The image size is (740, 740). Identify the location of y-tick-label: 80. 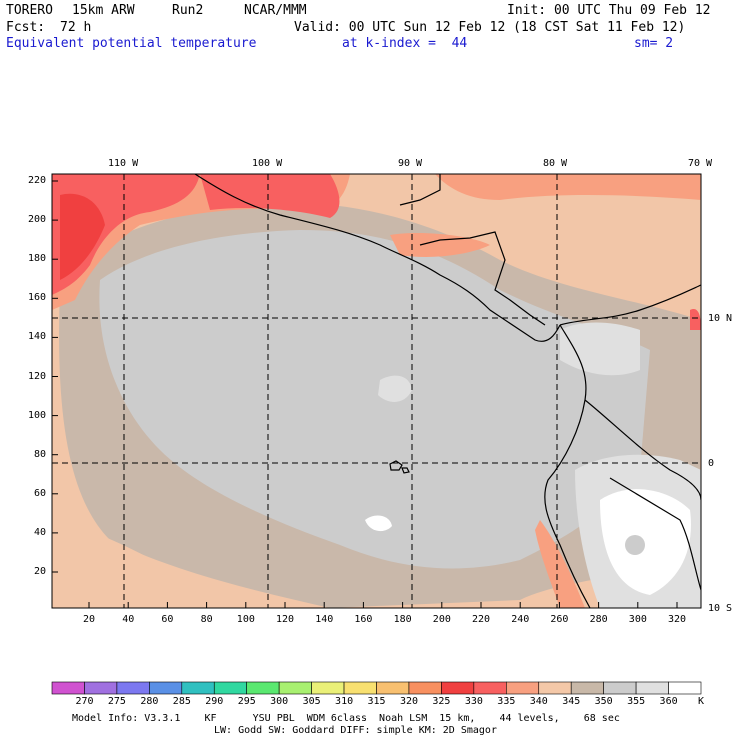
(40, 454).